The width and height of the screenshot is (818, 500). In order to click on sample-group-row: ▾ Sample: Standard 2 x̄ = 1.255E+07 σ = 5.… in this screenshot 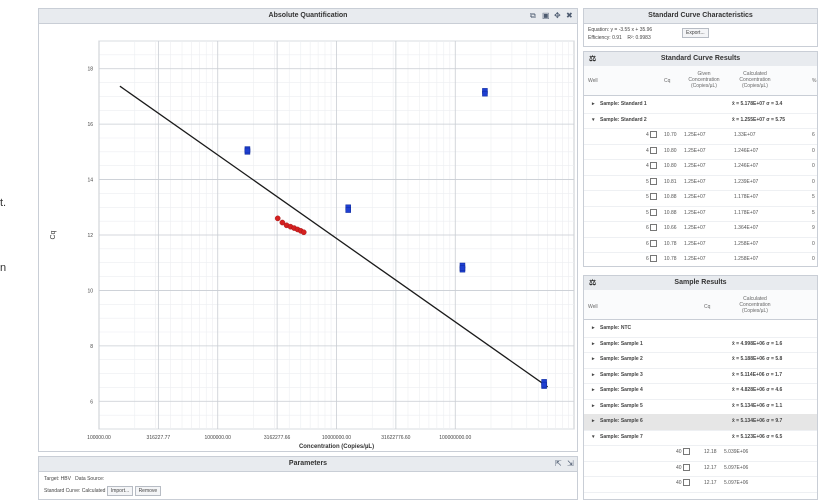, I will do `click(700, 121)`.